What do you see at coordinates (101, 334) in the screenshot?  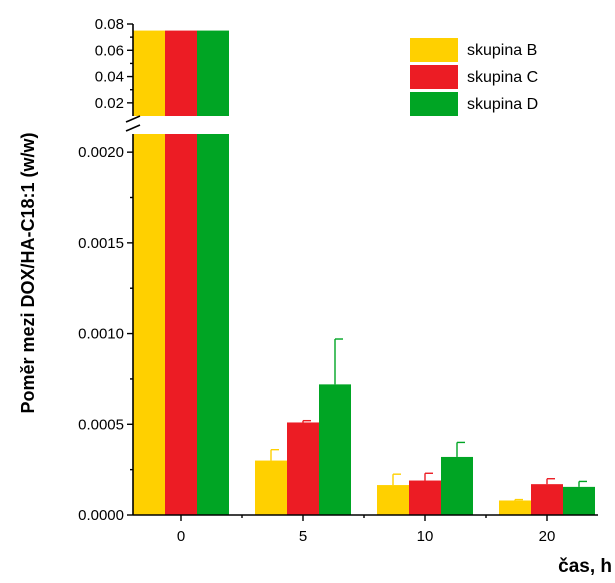 I see `y-tick-label: 0.0010` at bounding box center [101, 334].